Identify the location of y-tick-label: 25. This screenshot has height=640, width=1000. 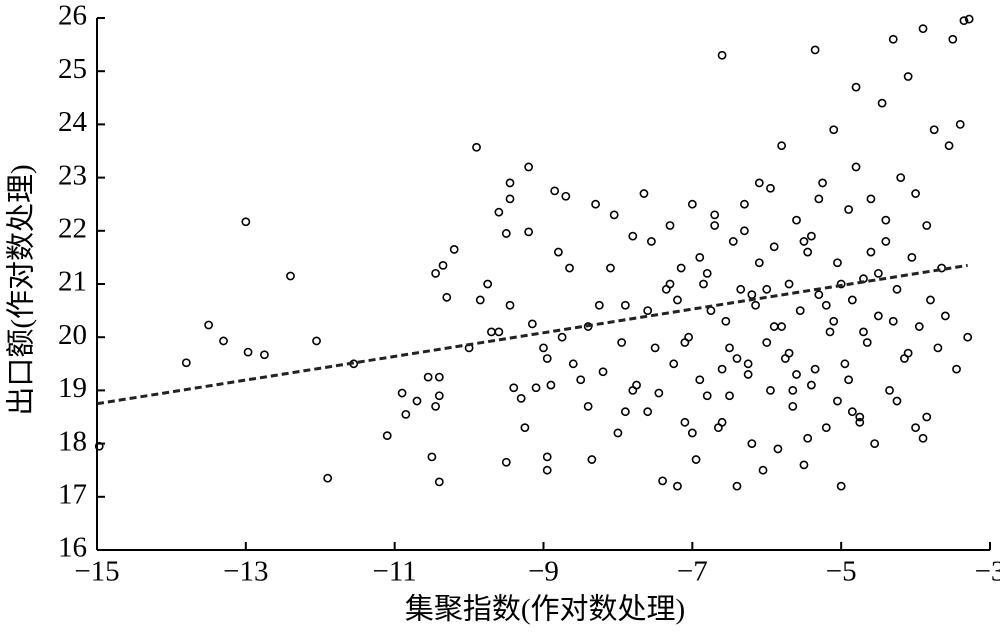
(72, 69).